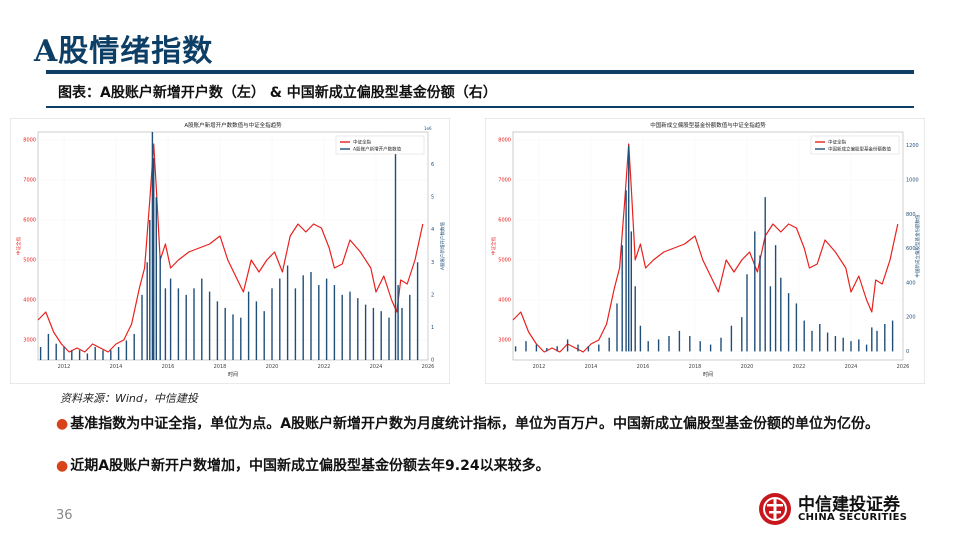 This screenshot has width=960, height=540. Describe the element at coordinates (324, 367) in the screenshot. I see `x-tick-label: 2022` at that location.